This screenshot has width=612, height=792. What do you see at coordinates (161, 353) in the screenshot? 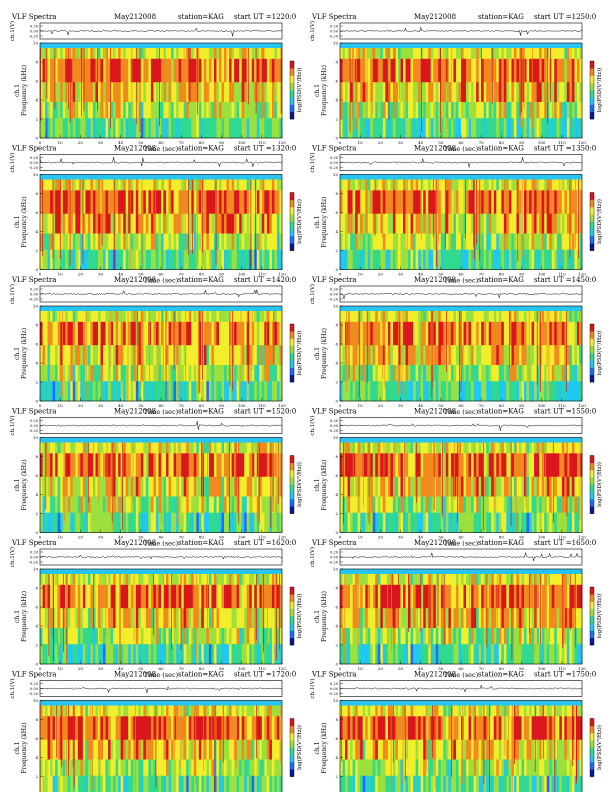
I see `spectrogram` at bounding box center [161, 353].